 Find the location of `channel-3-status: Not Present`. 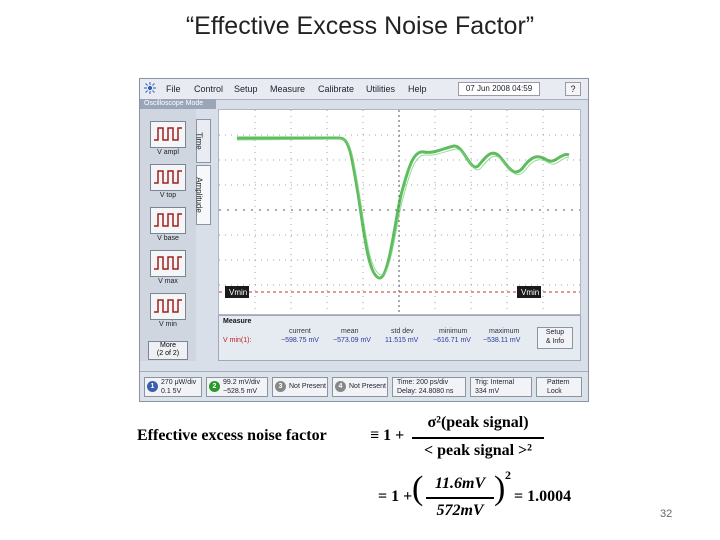

channel-3-status: Not Present is located at coordinates (307, 386).